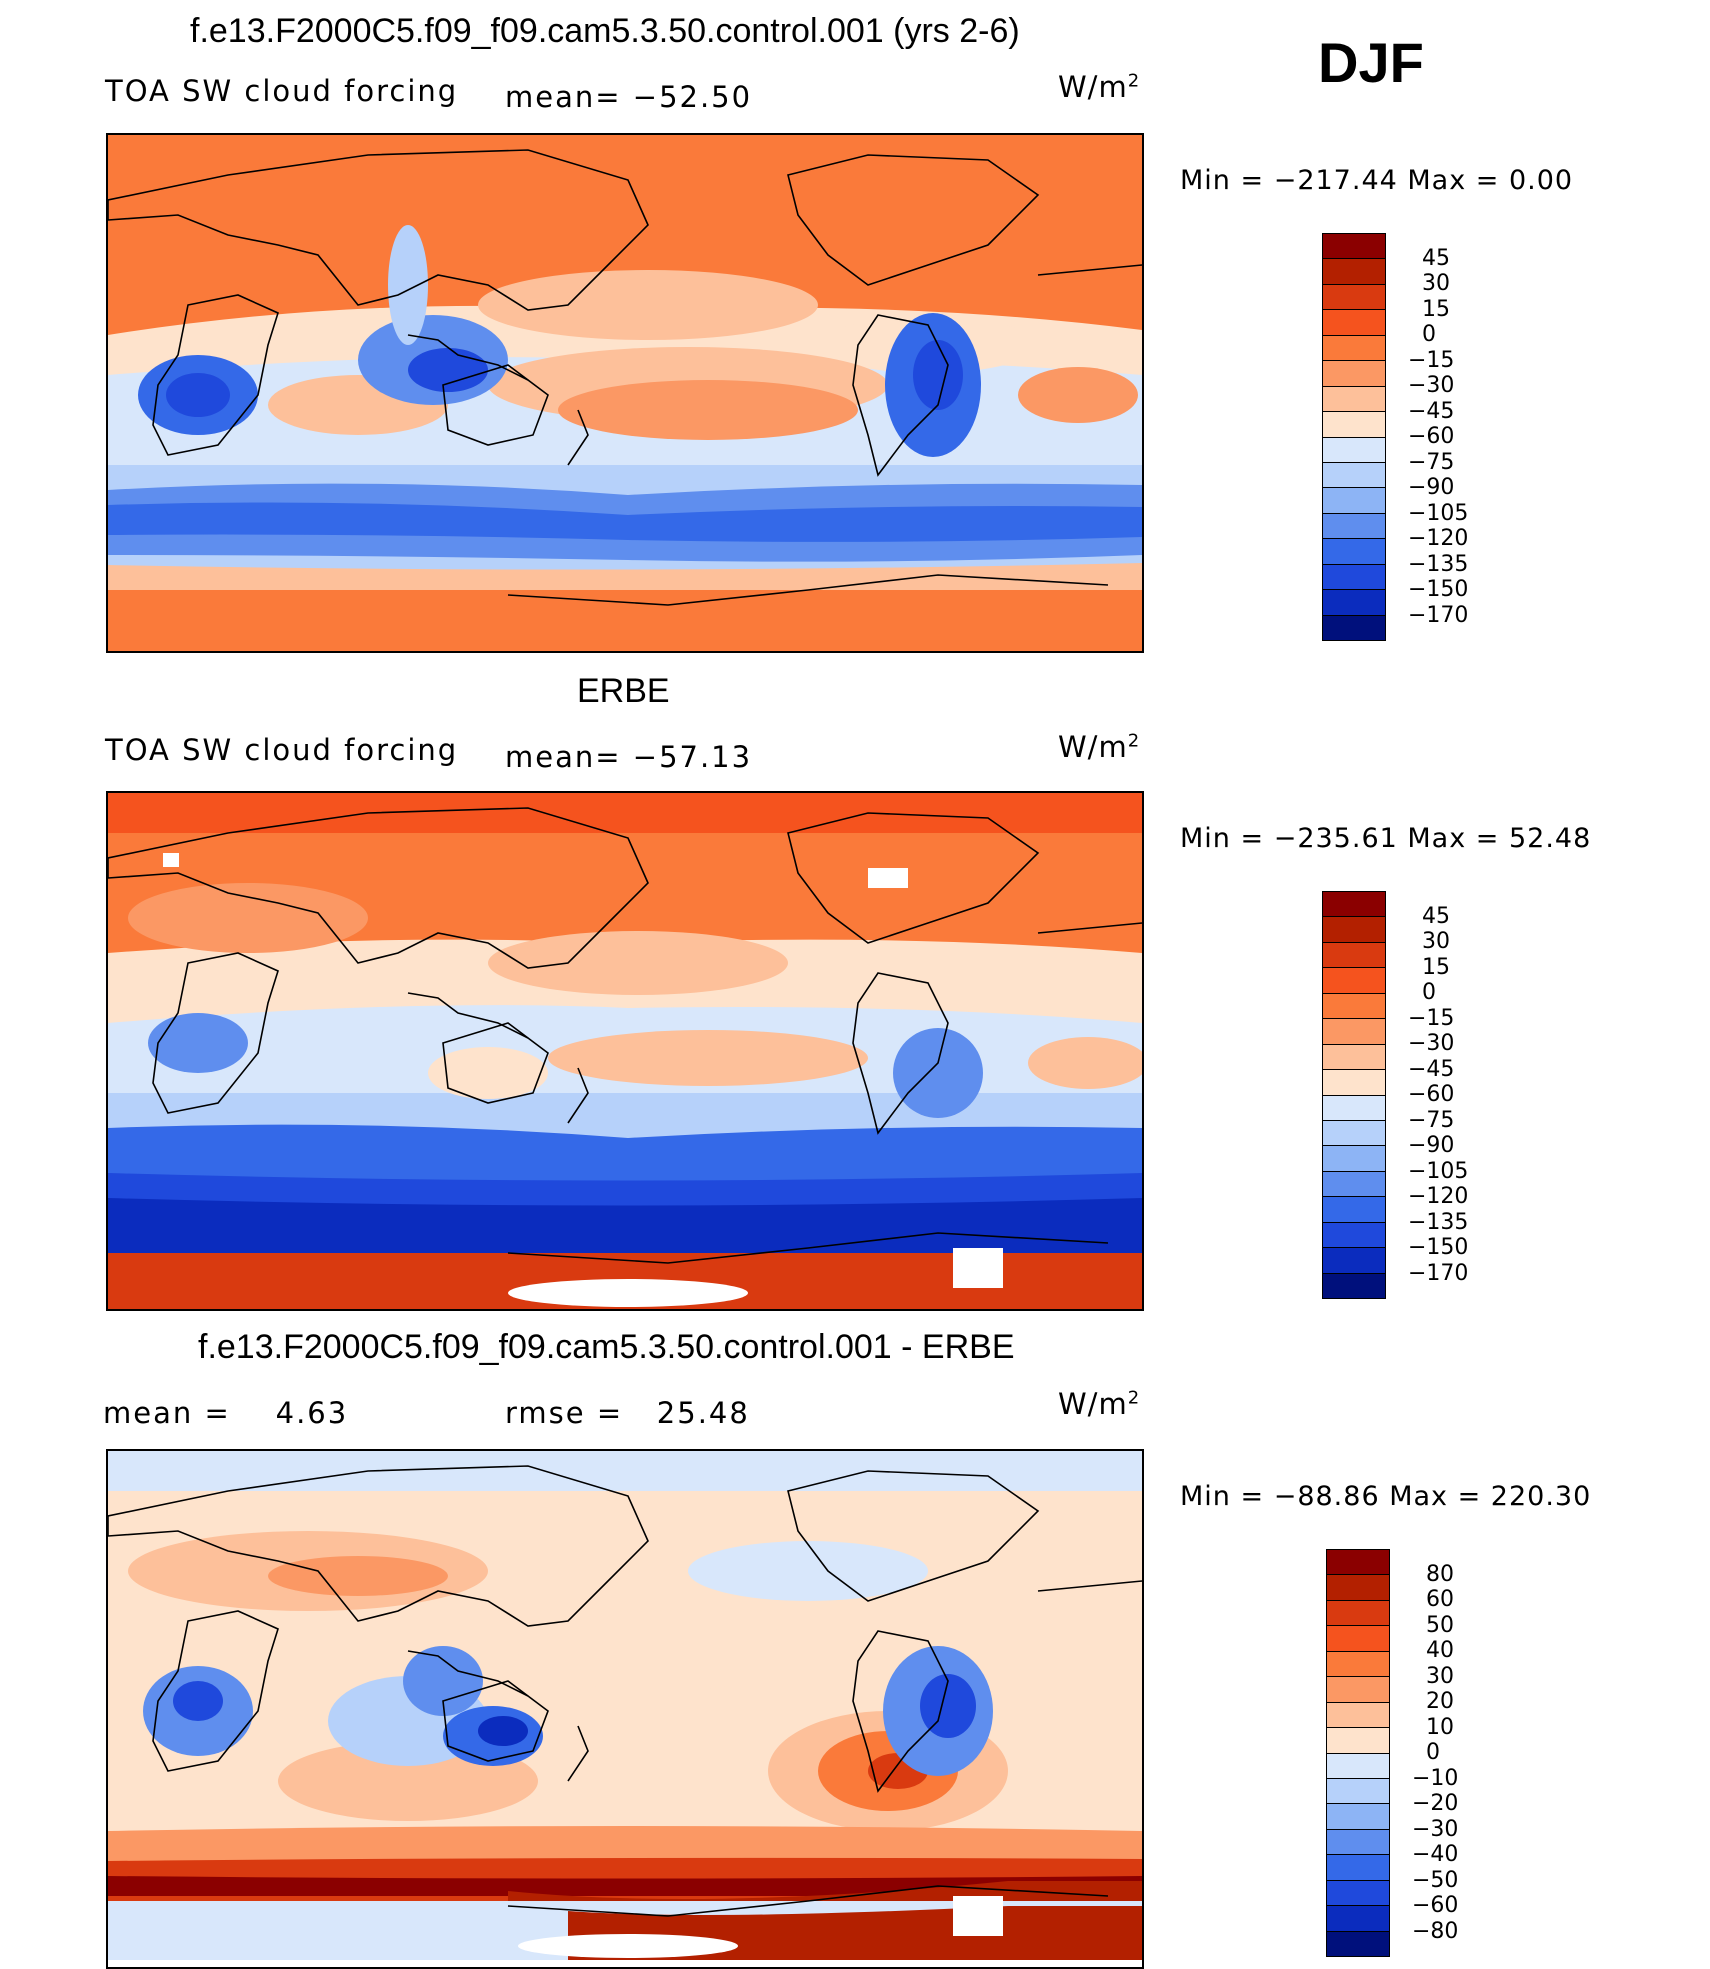  Describe the element at coordinates (1438, 1196) in the screenshot. I see `colorbar-tick-label: −120` at that location.